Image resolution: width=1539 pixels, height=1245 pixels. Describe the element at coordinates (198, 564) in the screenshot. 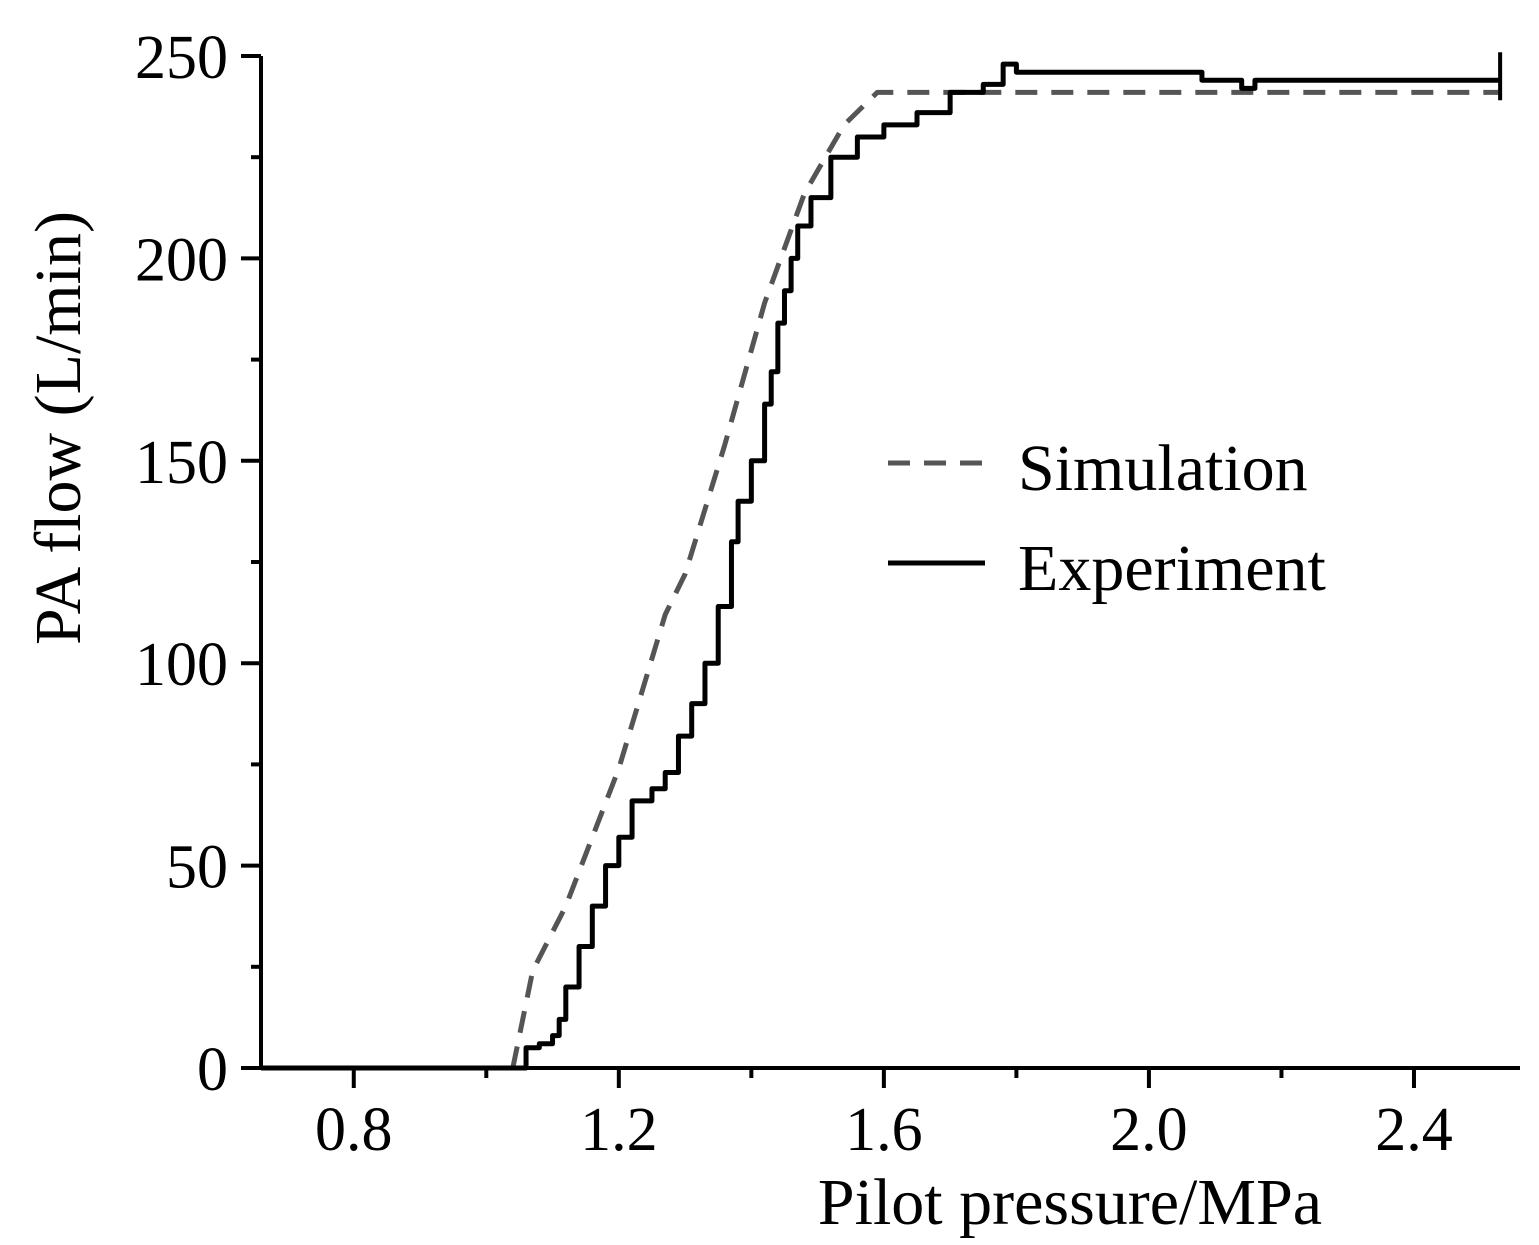

I see `y-ticks: 0 50 100 150 200 250` at that location.